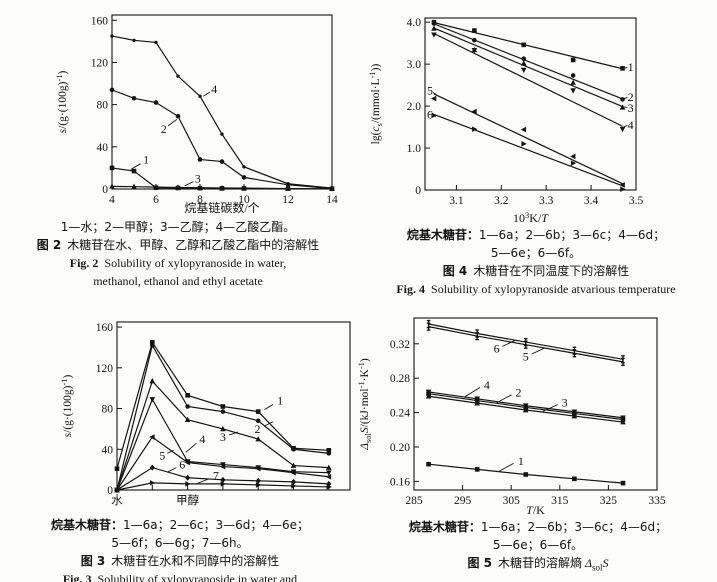  I want to click on fig3-series-legend: 烷基木糖苷：1—6a；2—6c；3—6d；4—6e；, so click(180, 525).